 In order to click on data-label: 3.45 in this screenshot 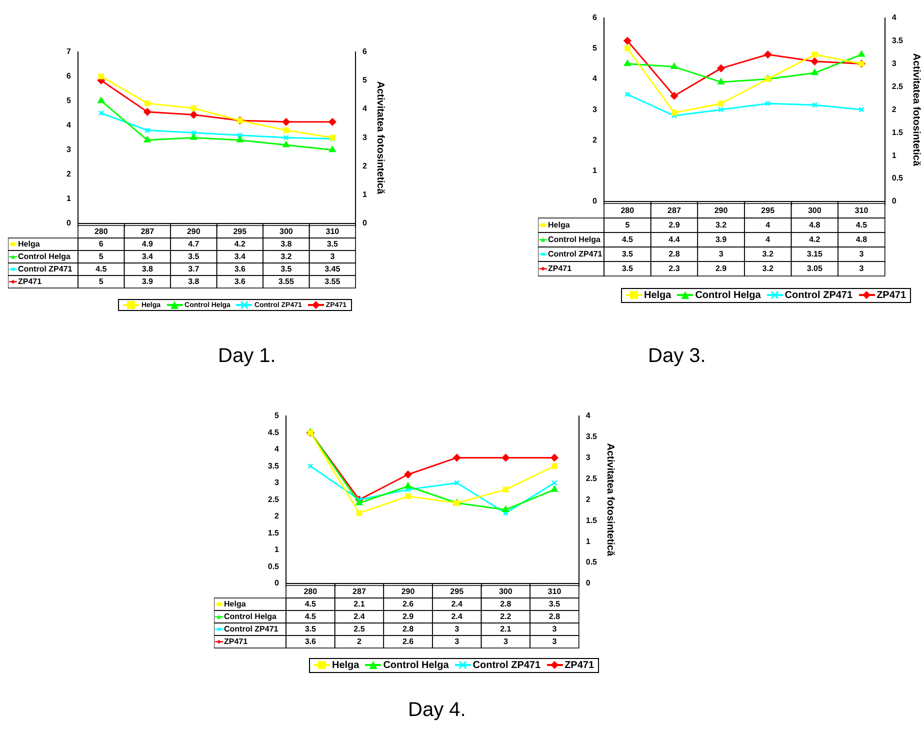, I will do `click(332, 269)`.